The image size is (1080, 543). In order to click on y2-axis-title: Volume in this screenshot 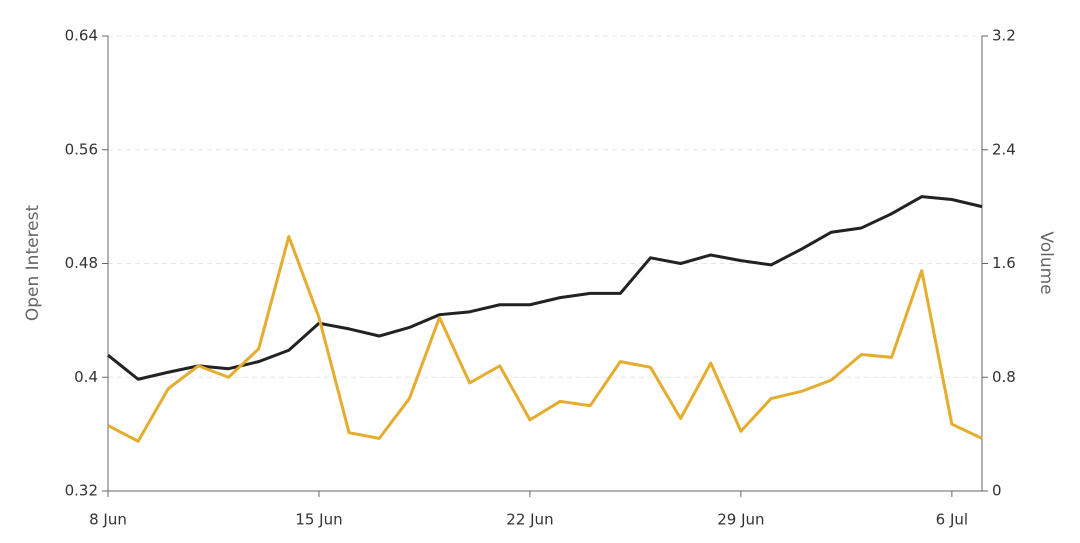, I will do `click(1046, 262)`.